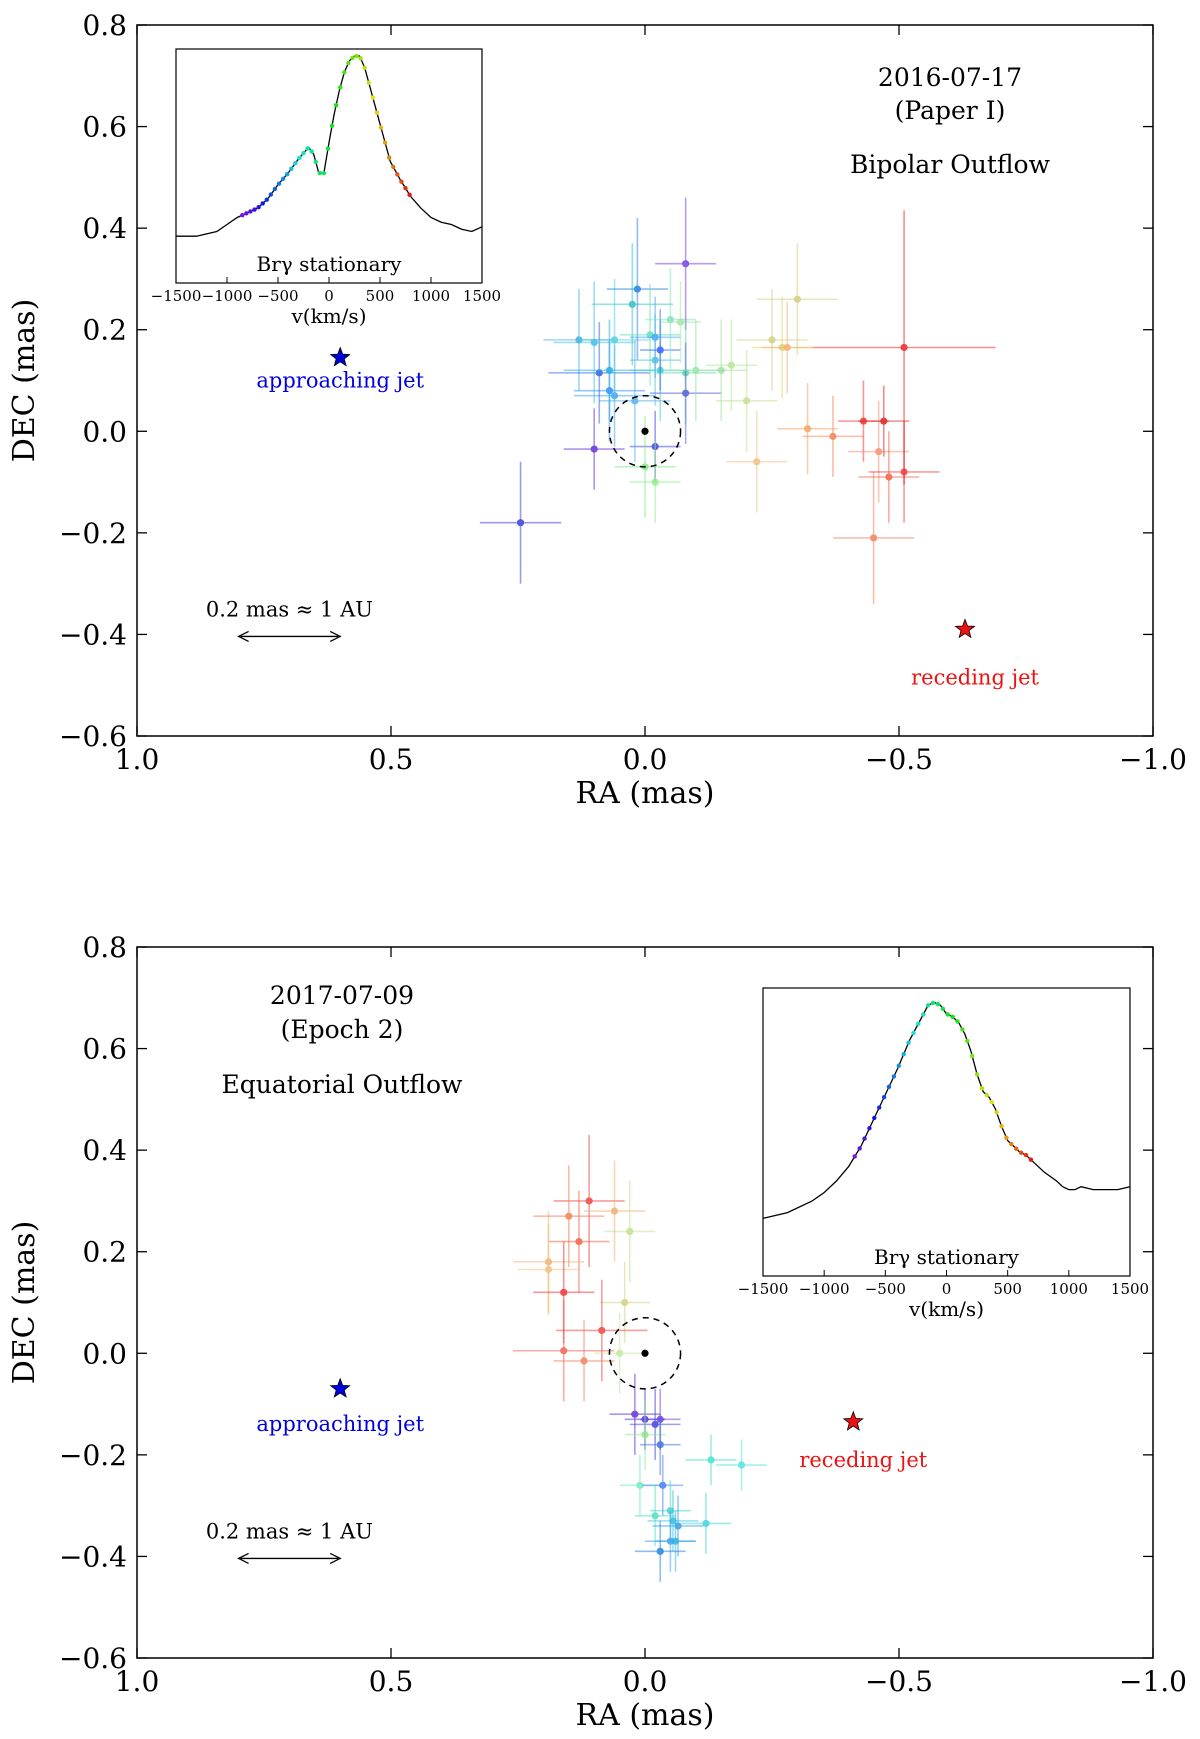  Describe the element at coordinates (947, 1289) in the screenshot. I see `inset-x-tick-label: 0` at that location.